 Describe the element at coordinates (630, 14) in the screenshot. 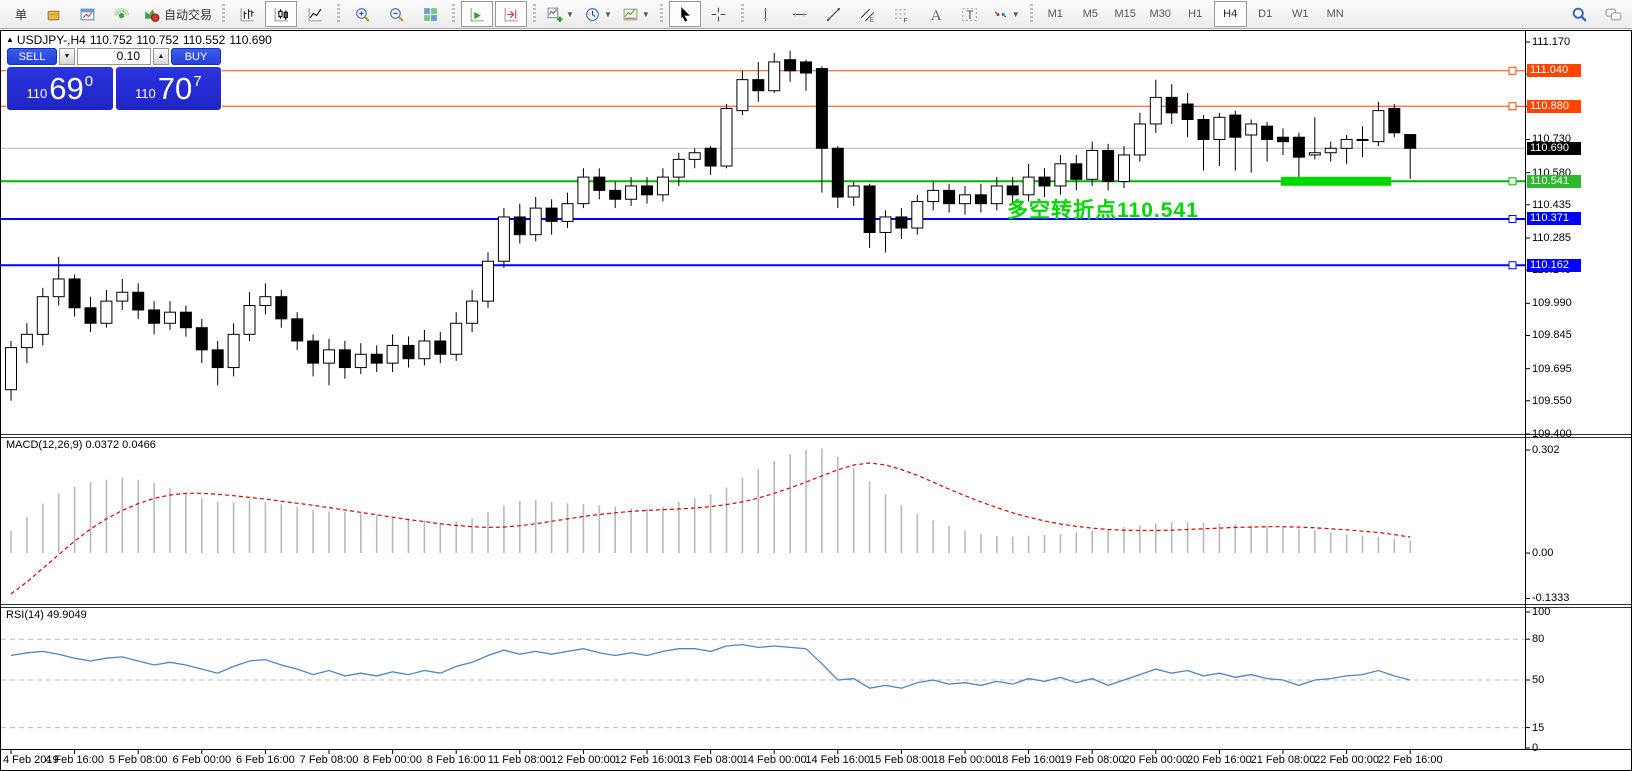

I see `template-icon` at that location.